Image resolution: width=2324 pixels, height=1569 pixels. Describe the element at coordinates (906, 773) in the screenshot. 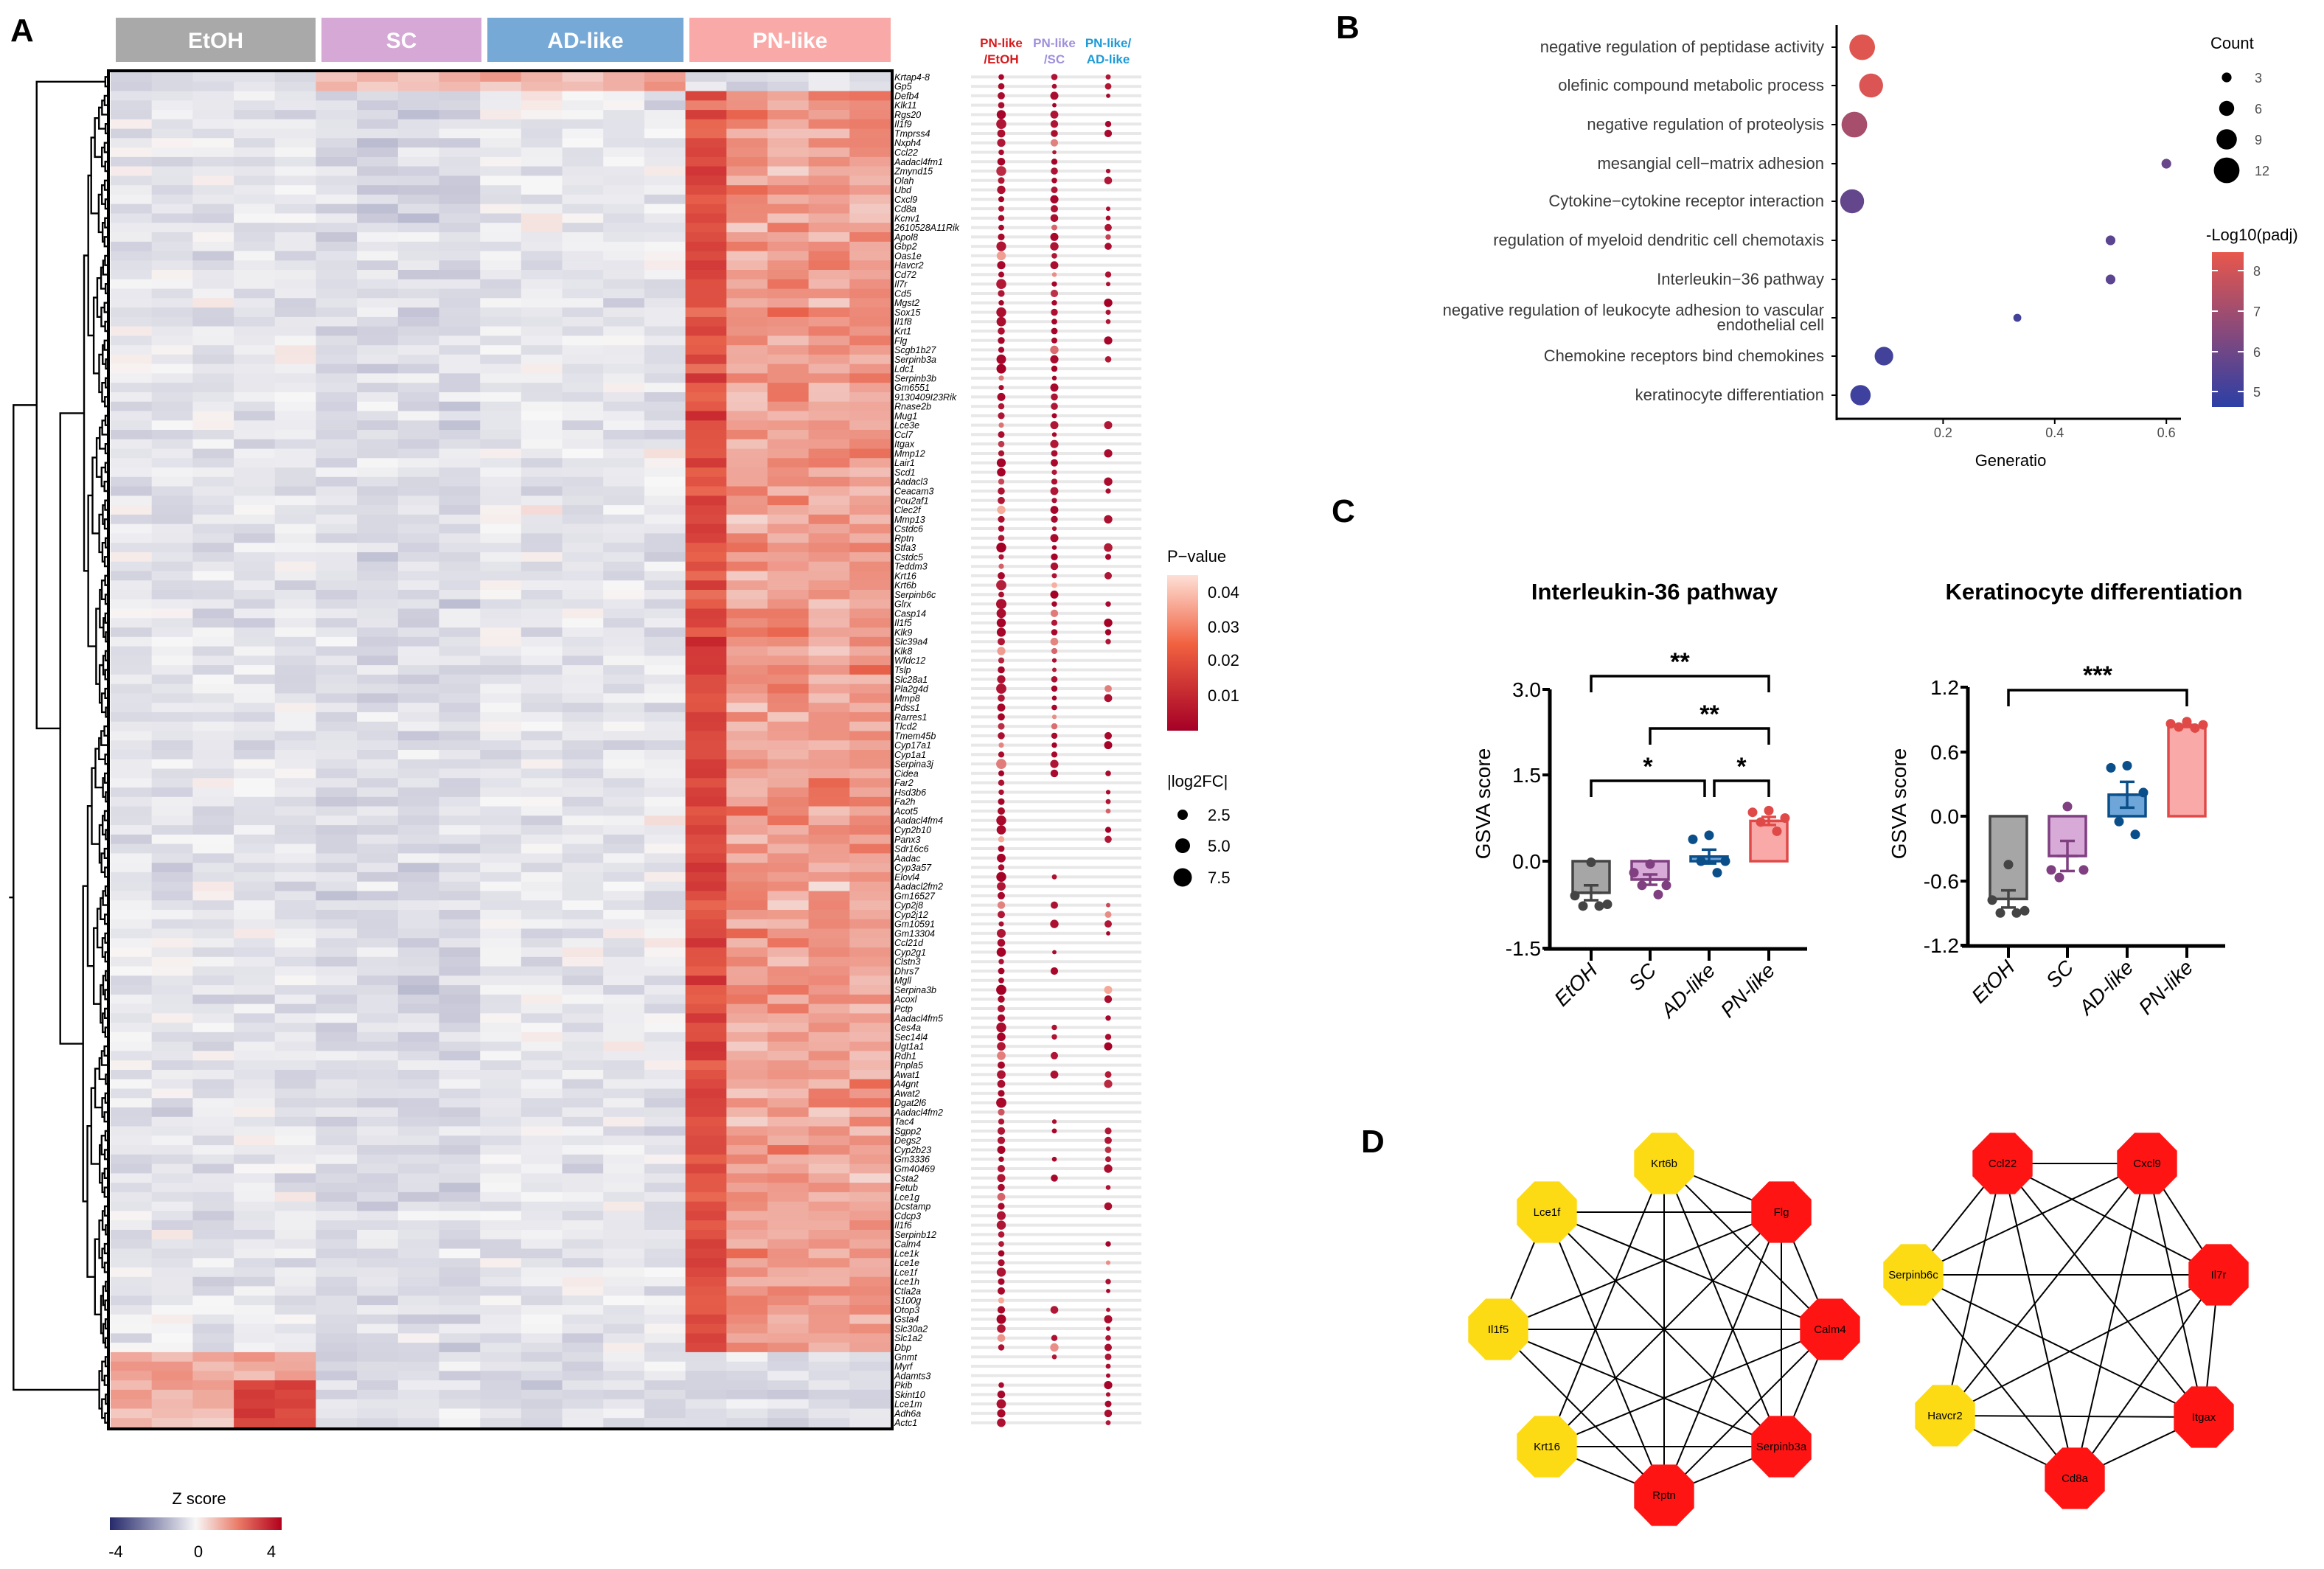

I see `gene-label: Cidea` at that location.